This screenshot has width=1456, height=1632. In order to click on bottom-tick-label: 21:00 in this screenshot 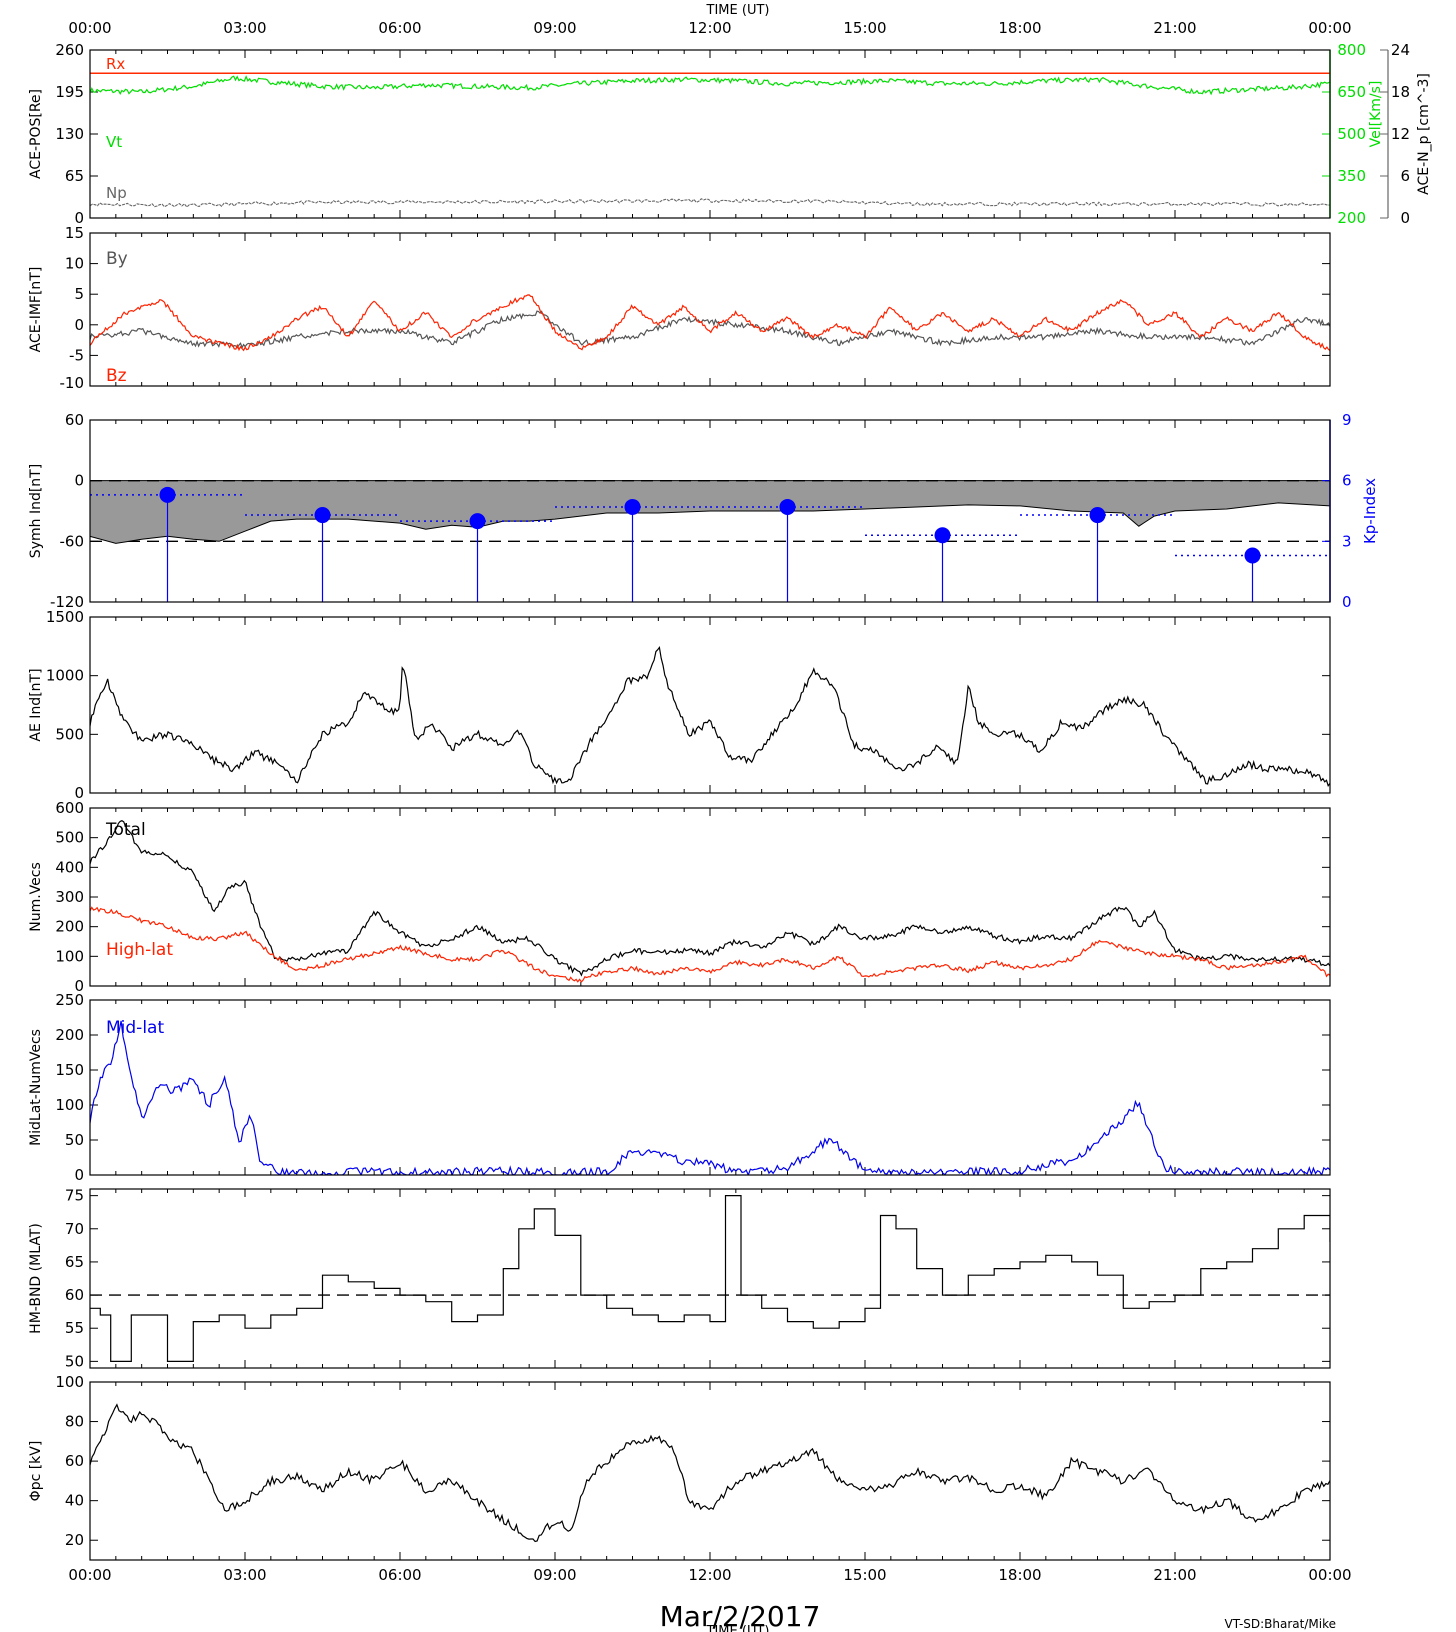, I will do `click(1174, 1575)`.